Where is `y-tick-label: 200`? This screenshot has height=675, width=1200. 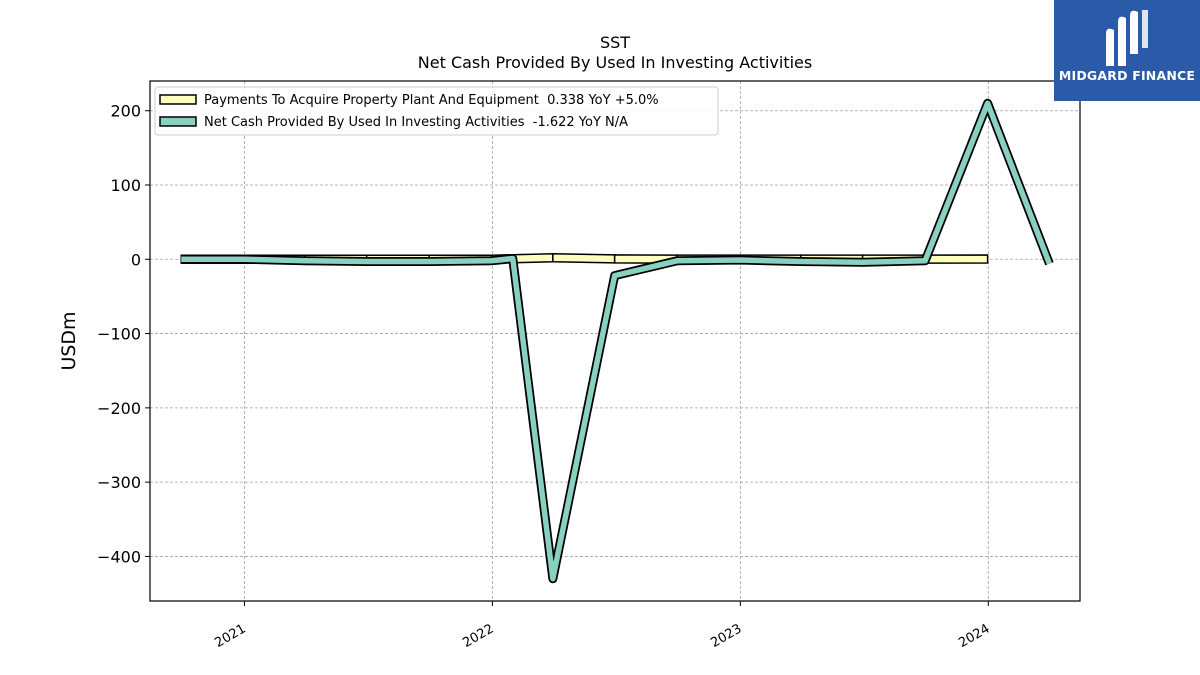
y-tick-label: 200 is located at coordinates (125, 111).